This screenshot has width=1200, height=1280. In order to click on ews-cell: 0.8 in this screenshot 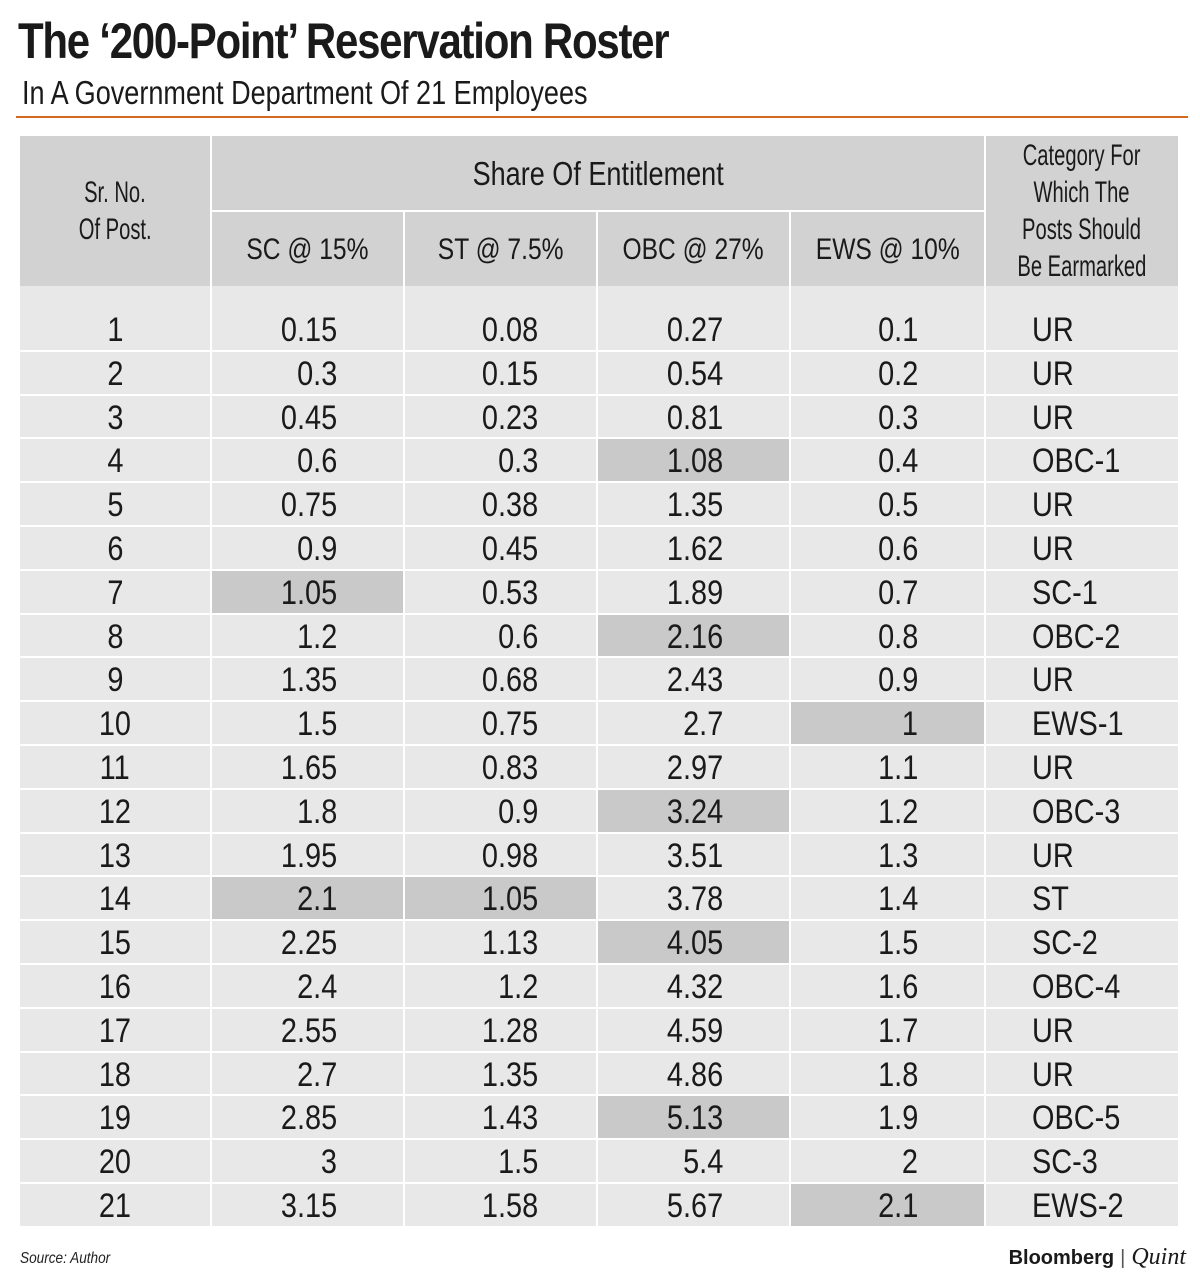, I will do `click(897, 636)`.